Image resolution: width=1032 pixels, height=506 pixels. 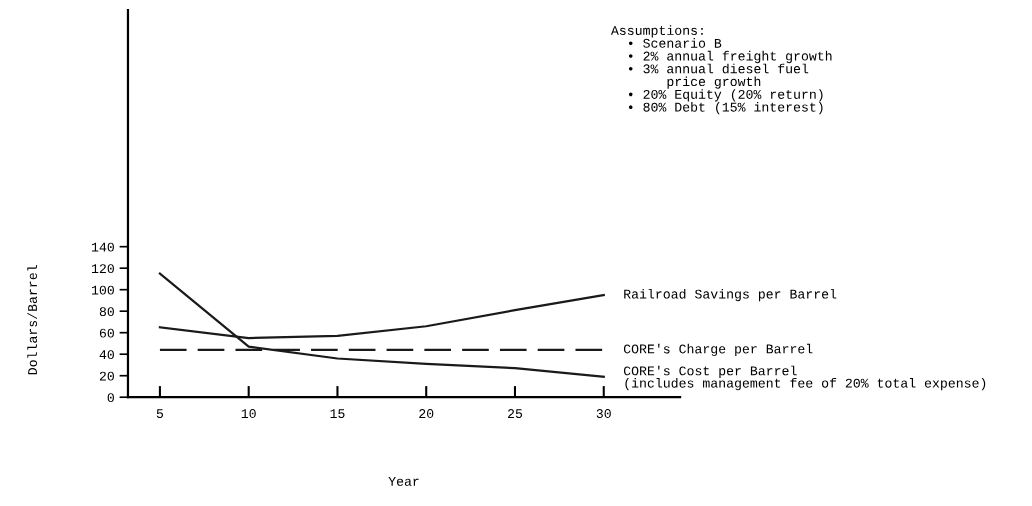 What do you see at coordinates (102, 247) in the screenshot?
I see `y-tick-label: 140` at bounding box center [102, 247].